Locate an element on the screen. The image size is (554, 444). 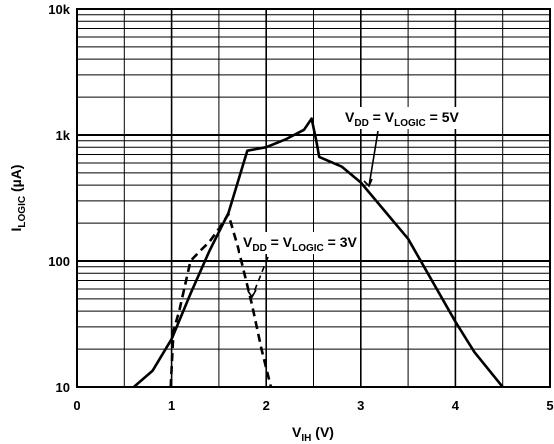
y-tick-label: 10k is located at coordinates (59, 9).